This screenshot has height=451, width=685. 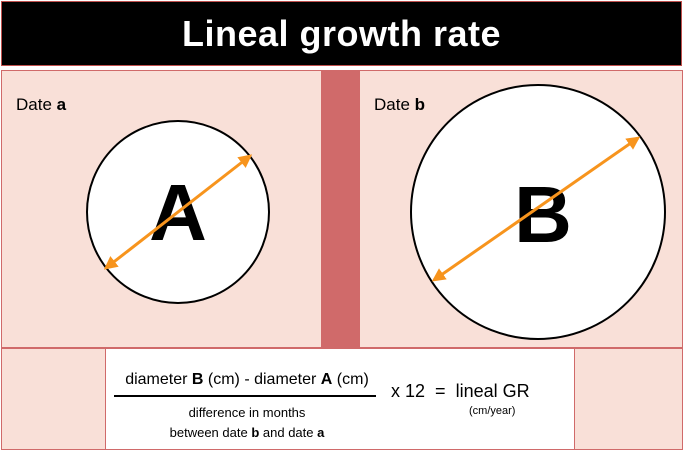 I want to click on multiplier: x 12, so click(x=408, y=391).